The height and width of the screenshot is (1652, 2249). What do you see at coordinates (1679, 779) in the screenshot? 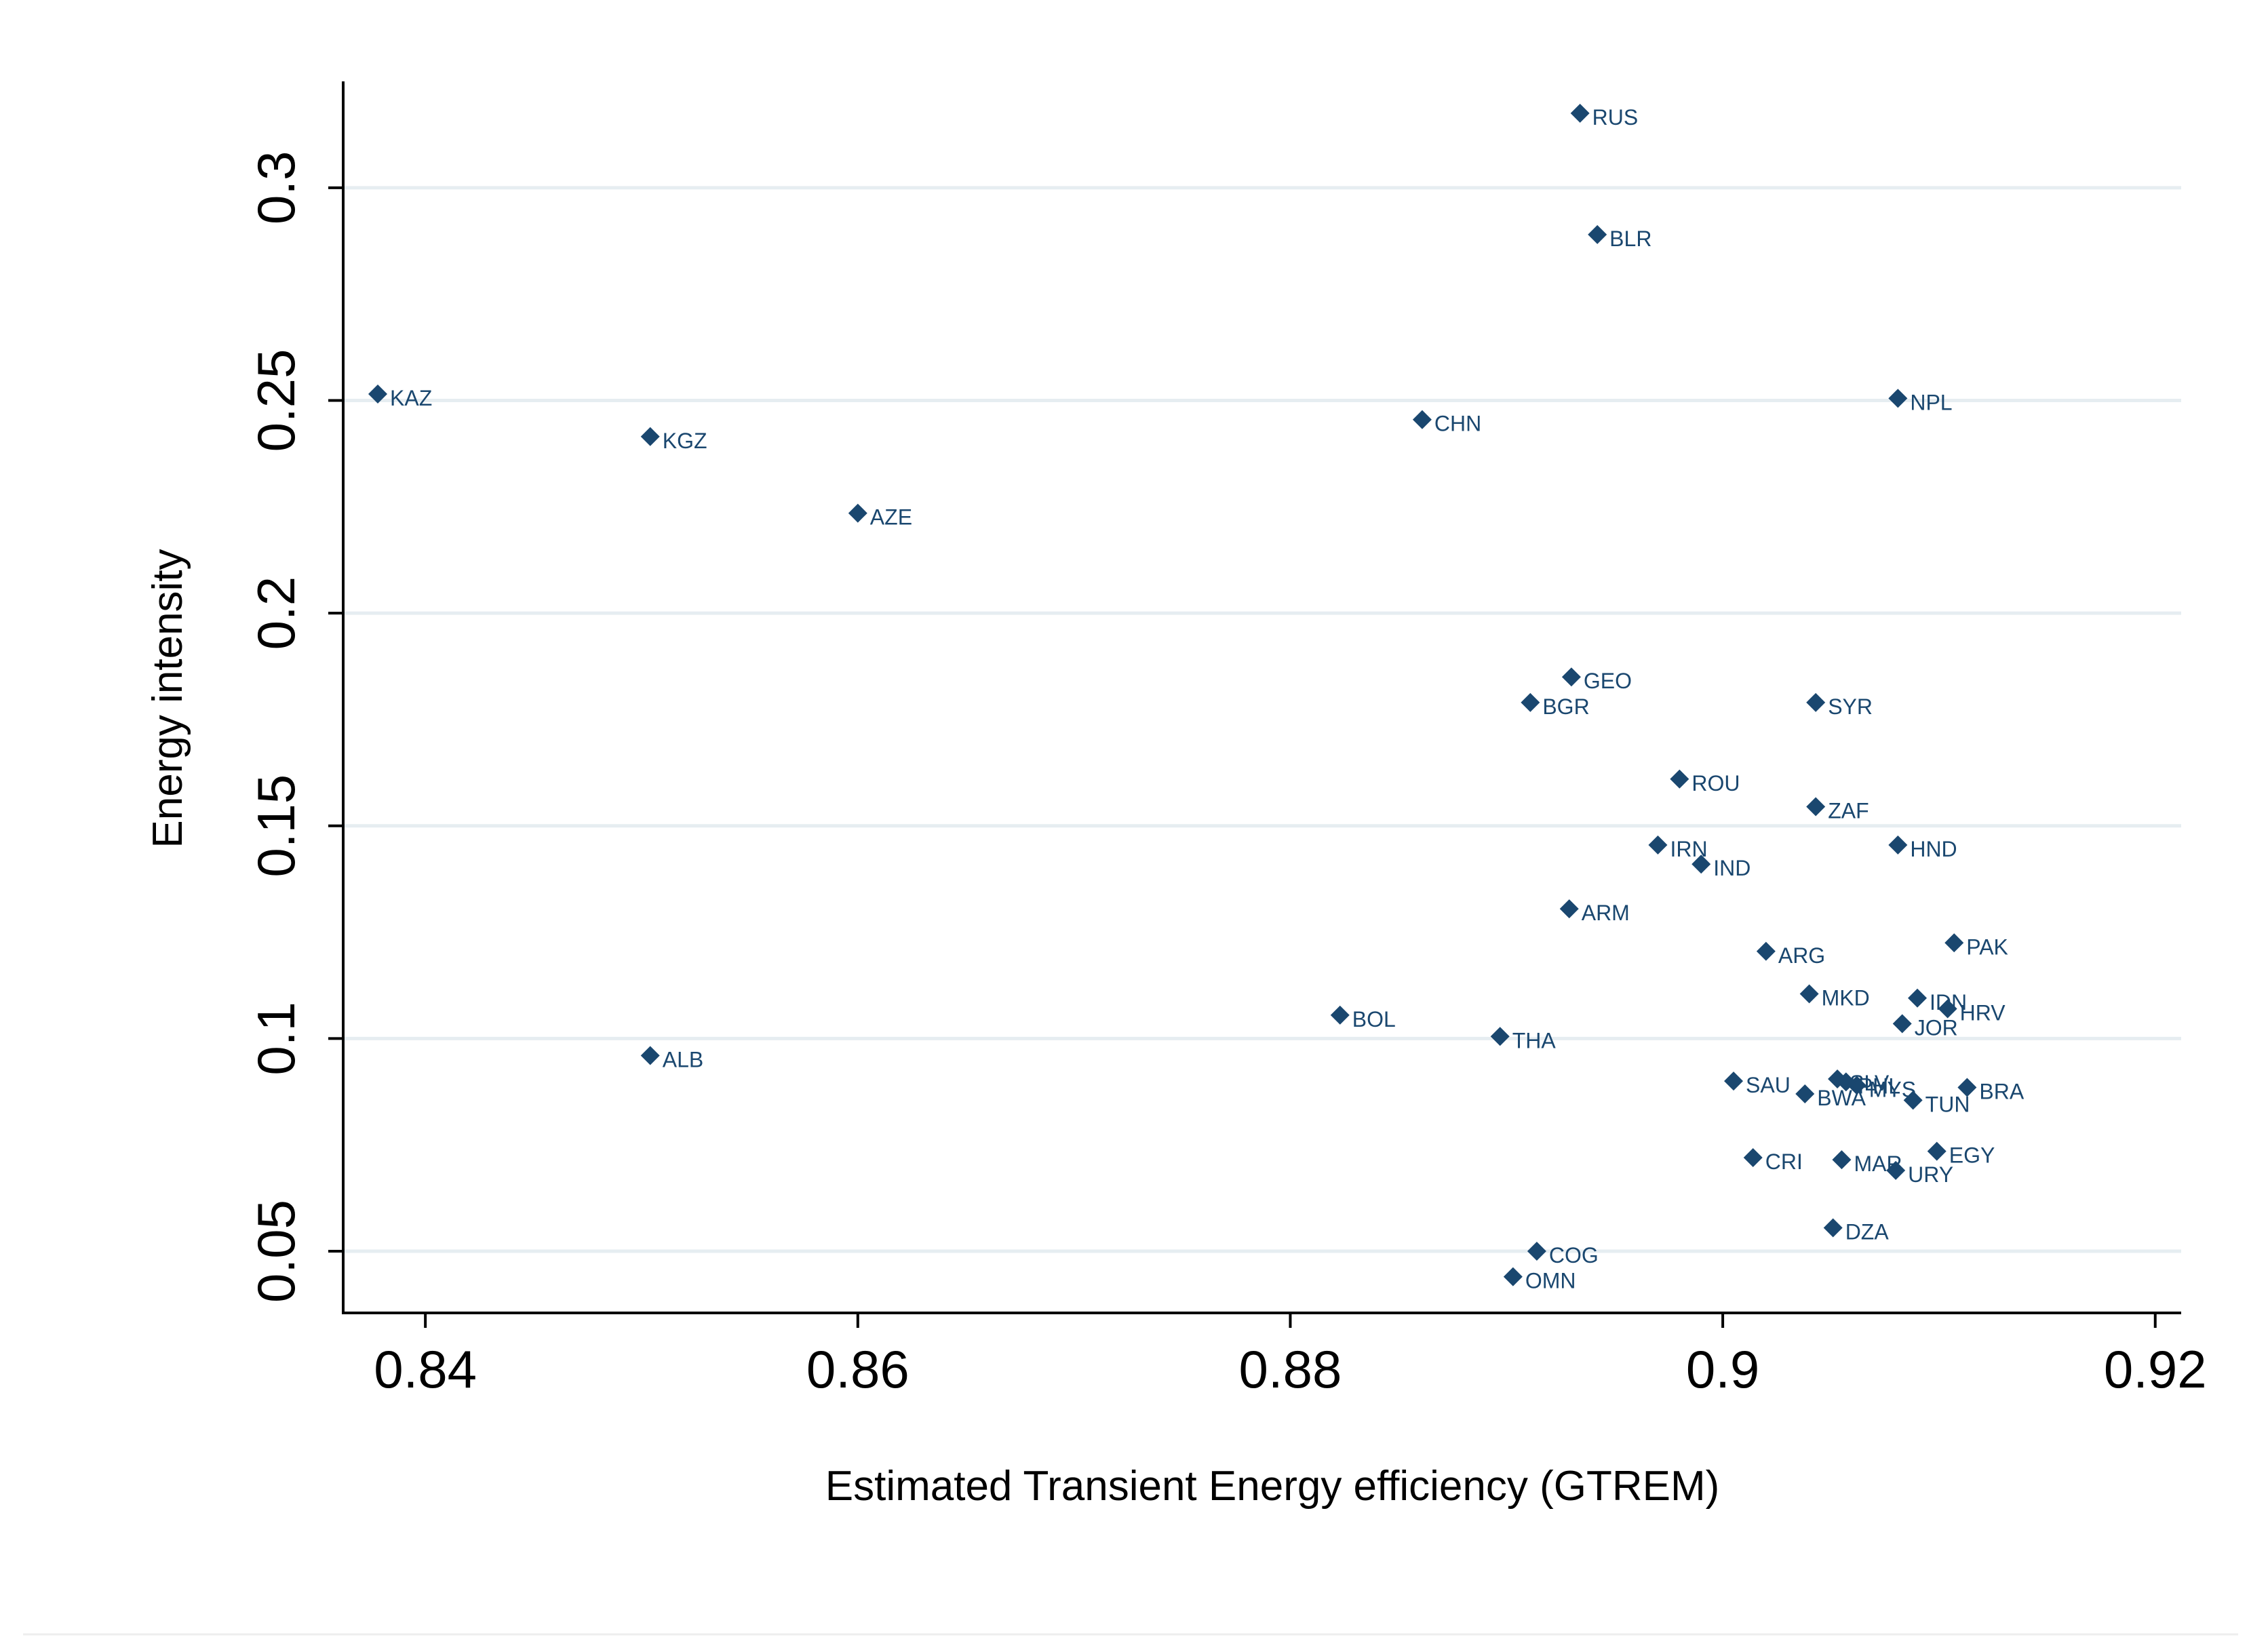
I see `data-point-rou` at bounding box center [1679, 779].